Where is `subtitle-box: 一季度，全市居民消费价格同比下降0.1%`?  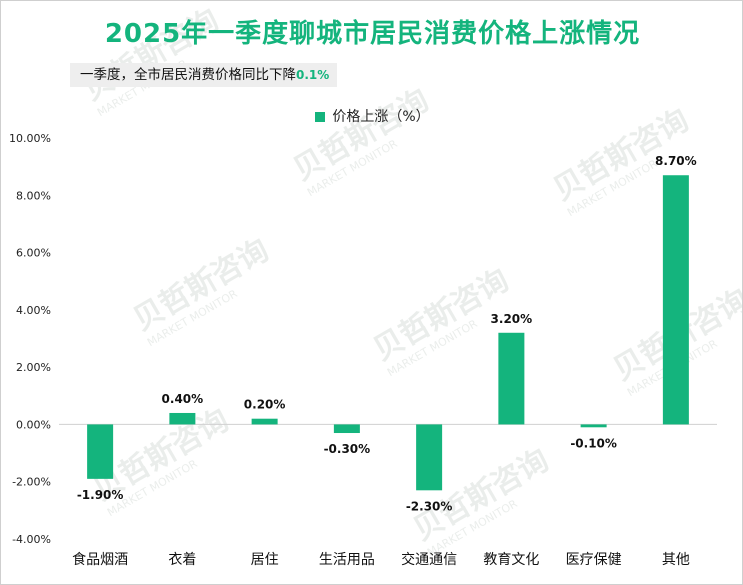
subtitle-box: 一季度，全市居民消费价格同比下降0.1% is located at coordinates (204, 75).